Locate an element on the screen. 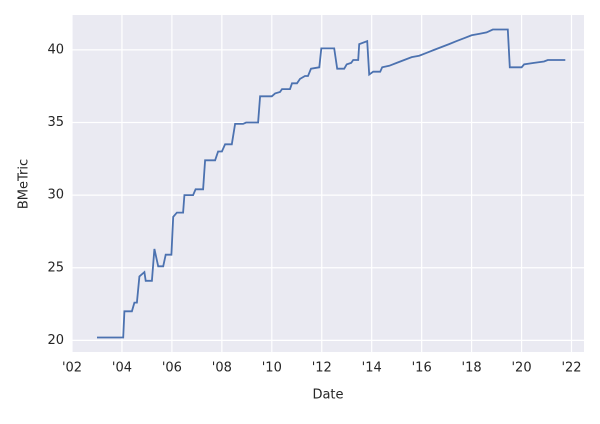 This screenshot has width=600, height=424. y-tick-label: 20 is located at coordinates (55, 340).